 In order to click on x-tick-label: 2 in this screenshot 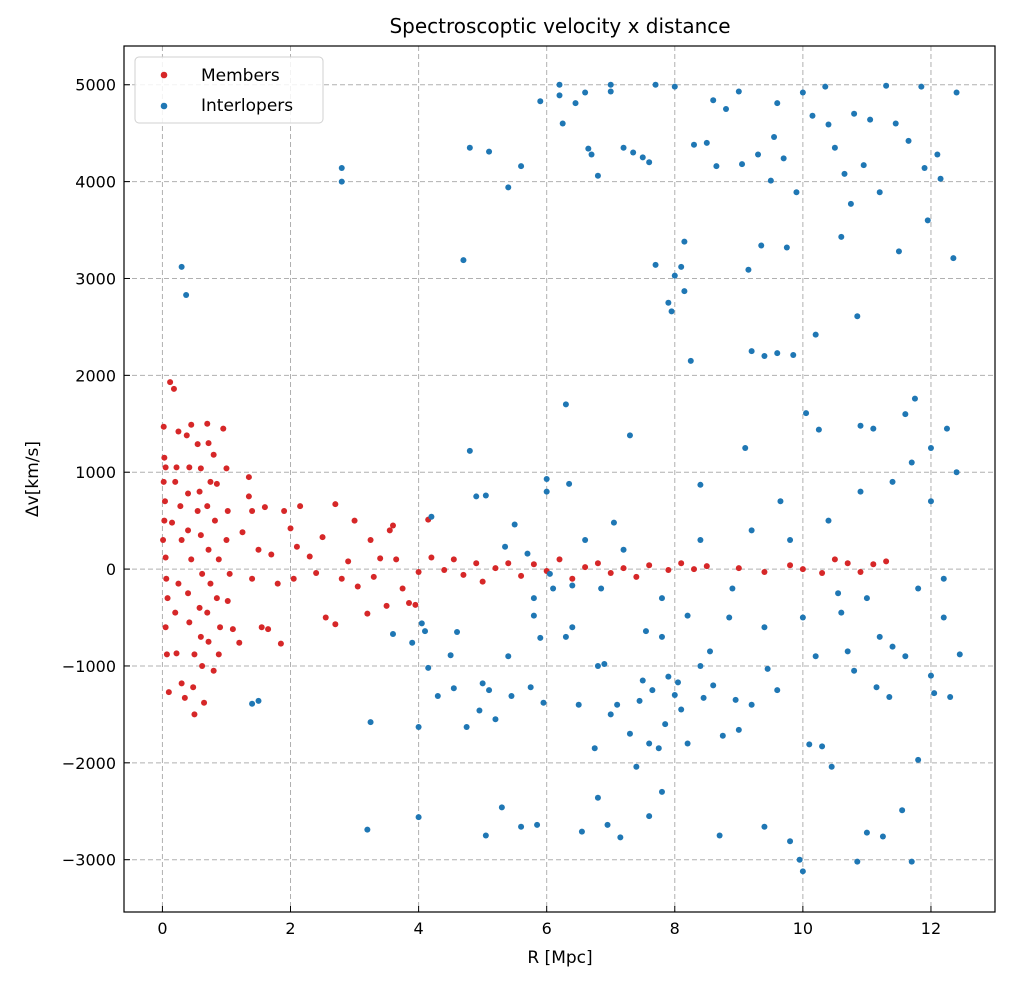, I will do `click(290, 928)`.